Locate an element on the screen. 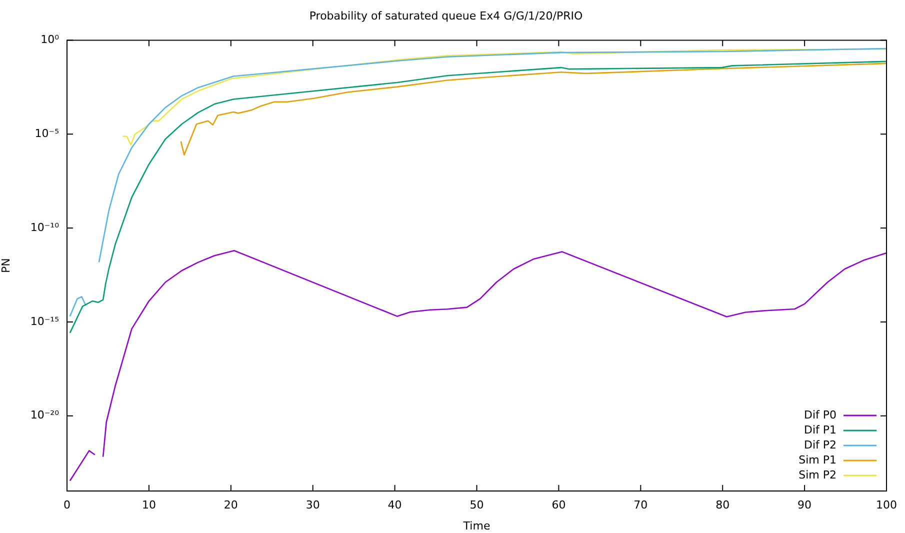 The image size is (905, 533). chart-title: Probability of saturated queue Ex4 G/G/1/20/PRIO is located at coordinates (446, 15).